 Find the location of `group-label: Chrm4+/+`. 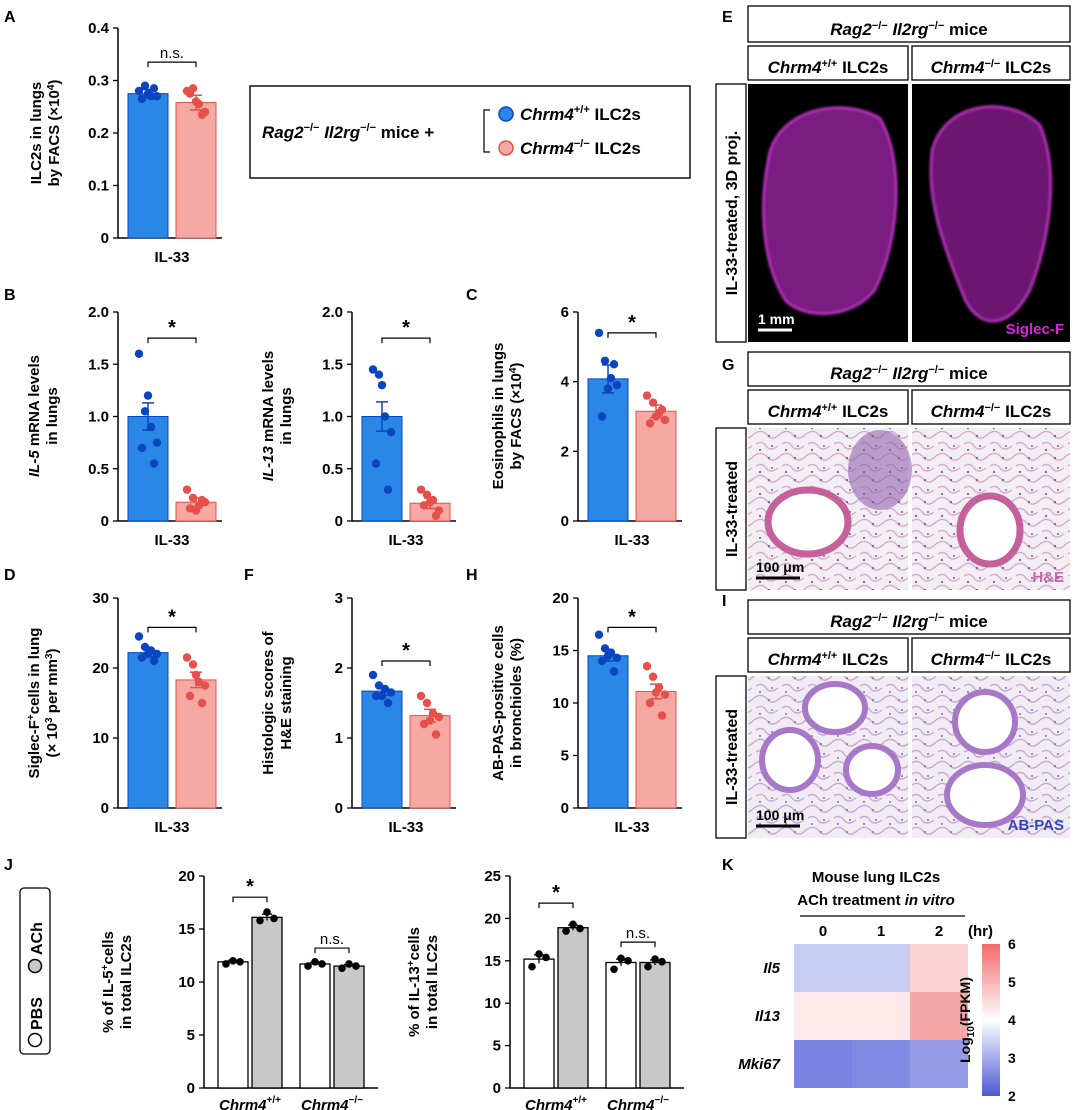

group-label: Chrm4+/+ is located at coordinates (556, 1102).